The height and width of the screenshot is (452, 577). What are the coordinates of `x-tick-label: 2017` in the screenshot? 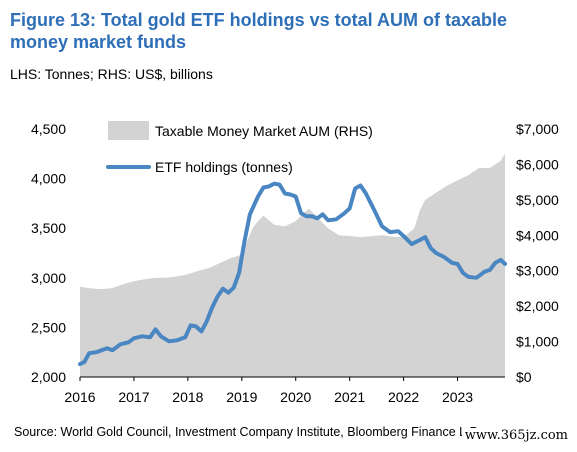 It's located at (133, 397).